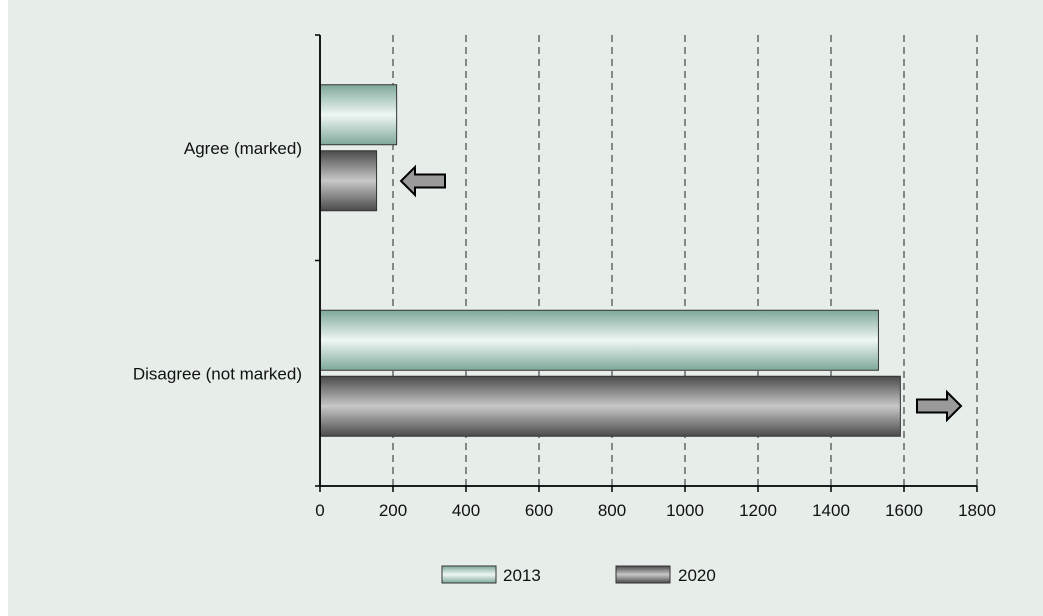 The width and height of the screenshot is (1043, 616). What do you see at coordinates (393, 510) in the screenshot?
I see `x-tick-label: 200` at bounding box center [393, 510].